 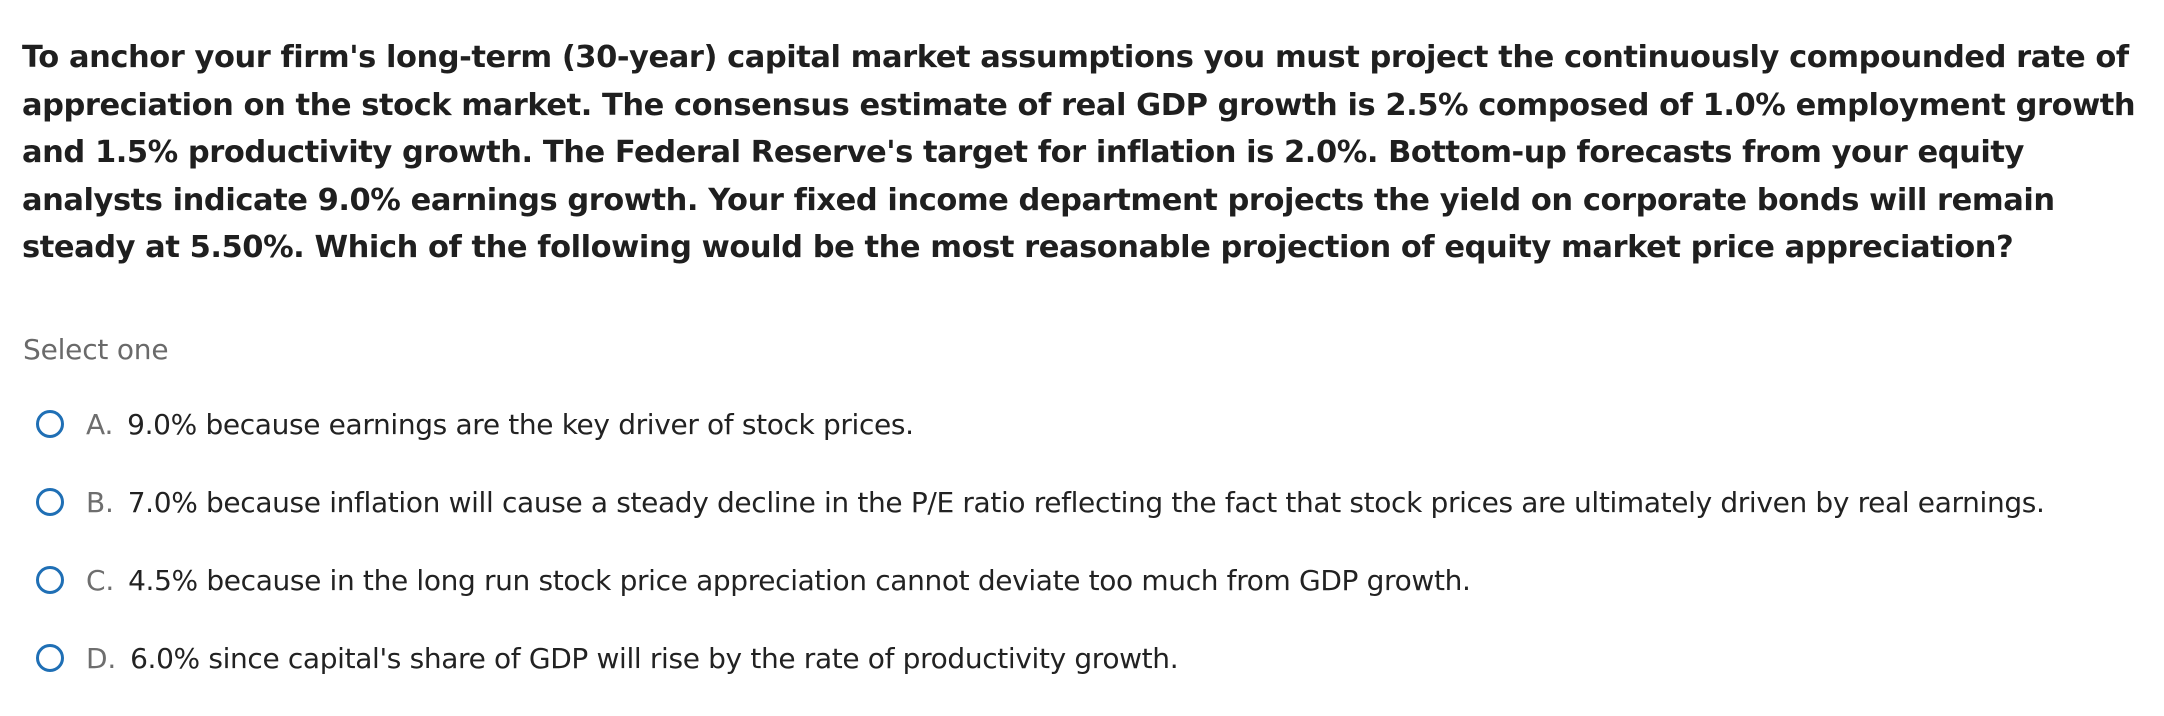 What do you see at coordinates (101, 658) in the screenshot?
I see `option-d-letter: D.` at bounding box center [101, 658].